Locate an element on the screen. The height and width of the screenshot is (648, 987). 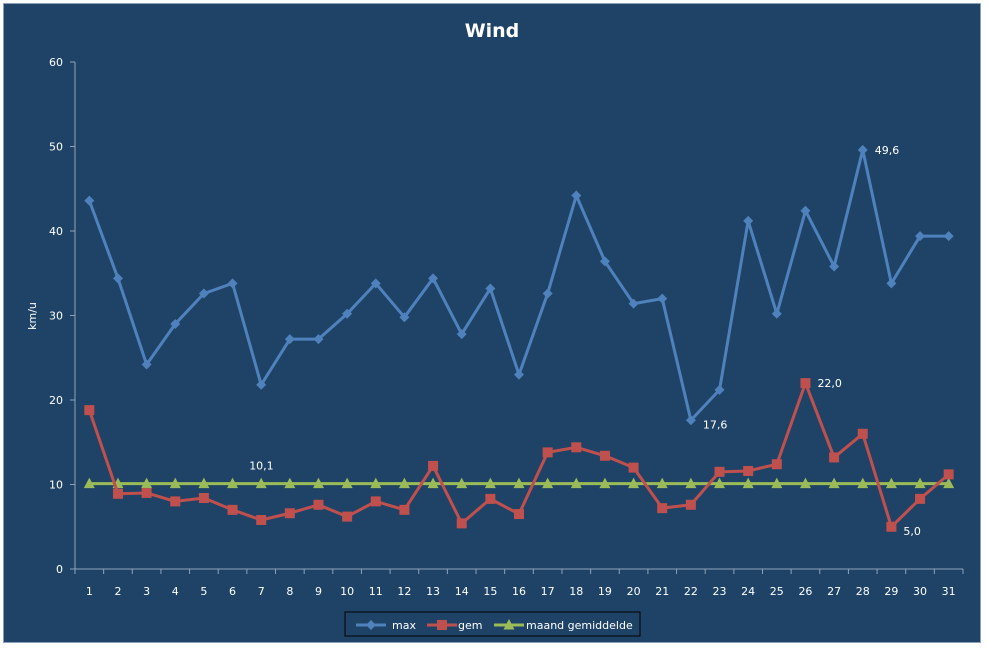
x-tick-label: 20 is located at coordinates (634, 591).